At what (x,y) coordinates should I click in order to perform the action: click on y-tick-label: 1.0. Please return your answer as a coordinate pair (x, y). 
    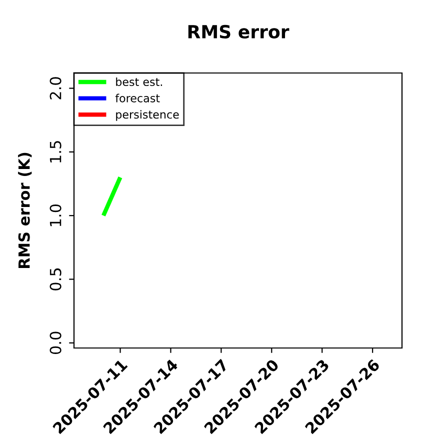
    Looking at the image, I should click on (56, 215).